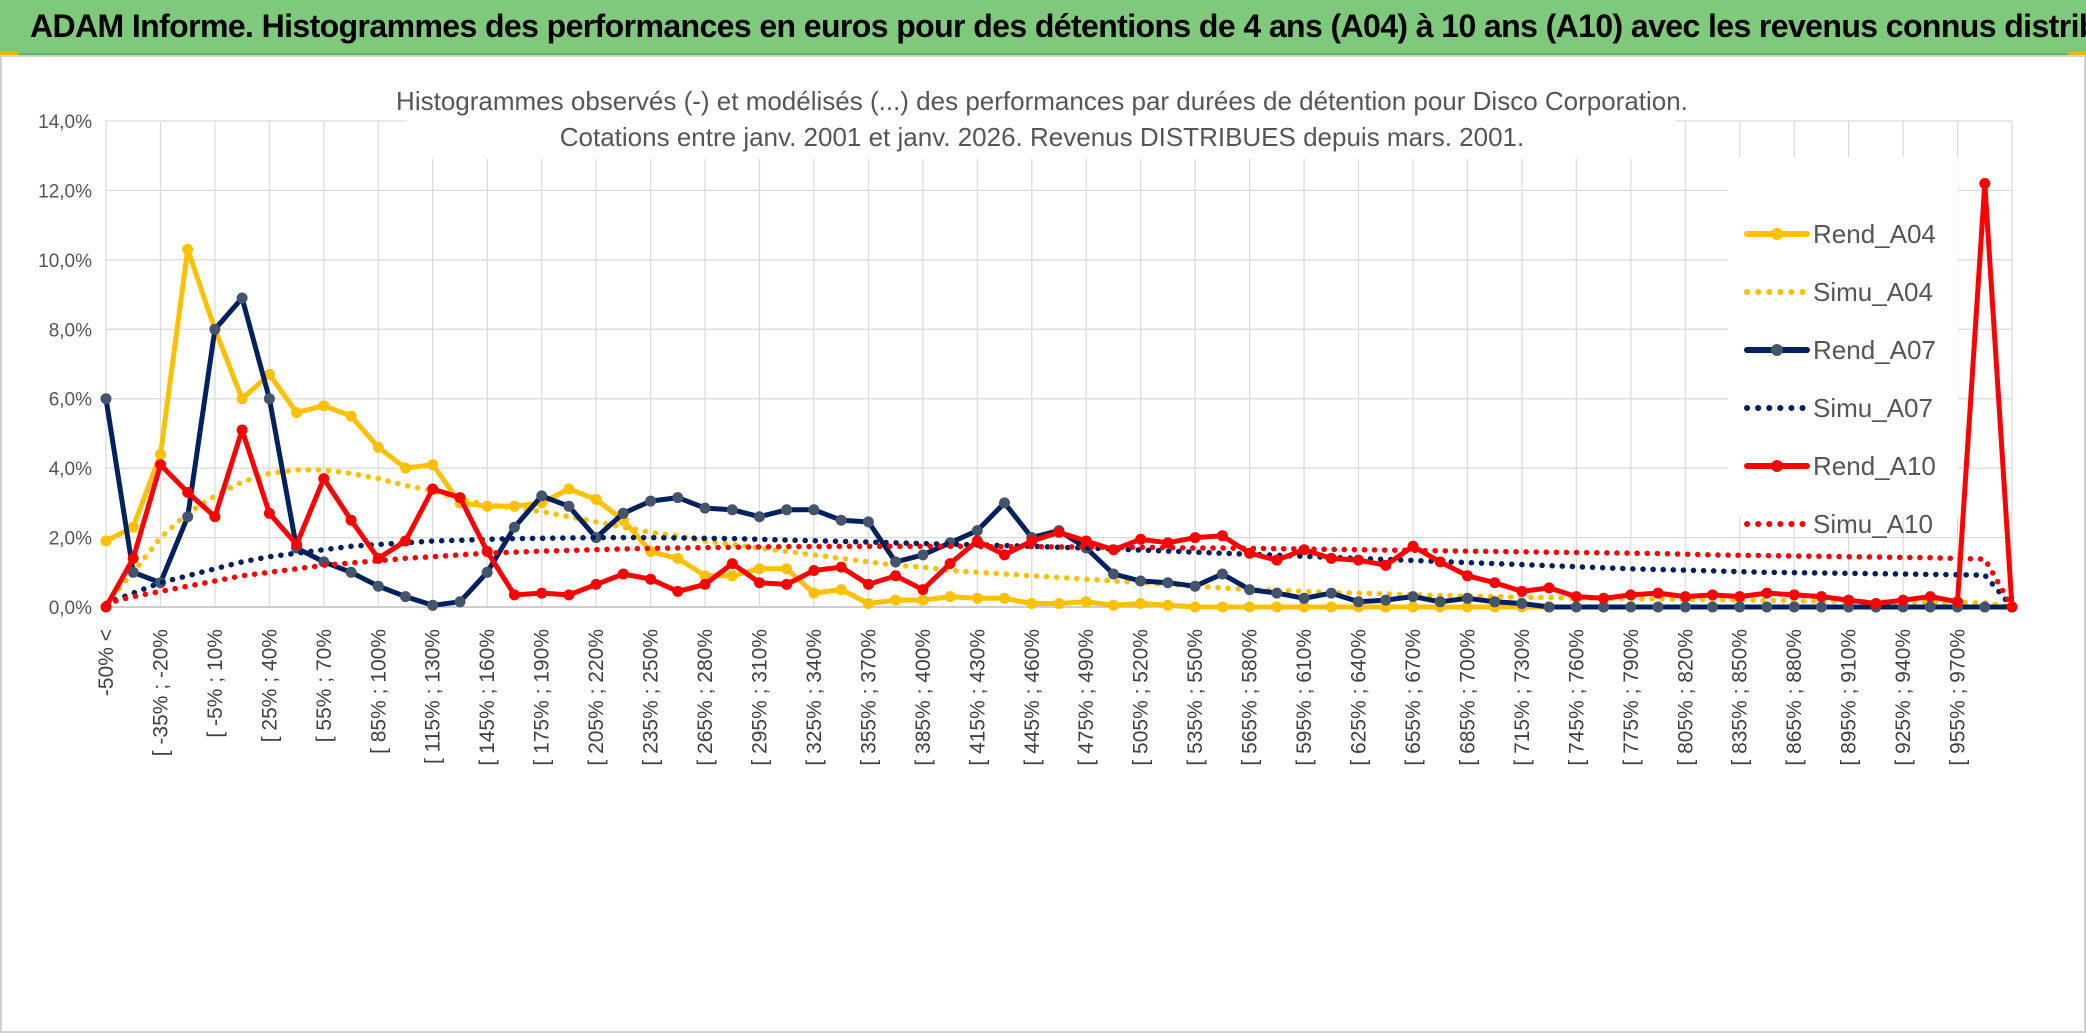  What do you see at coordinates (868, 697) in the screenshot?
I see `x-tick-label: [ 355% ; 370%` at bounding box center [868, 697].